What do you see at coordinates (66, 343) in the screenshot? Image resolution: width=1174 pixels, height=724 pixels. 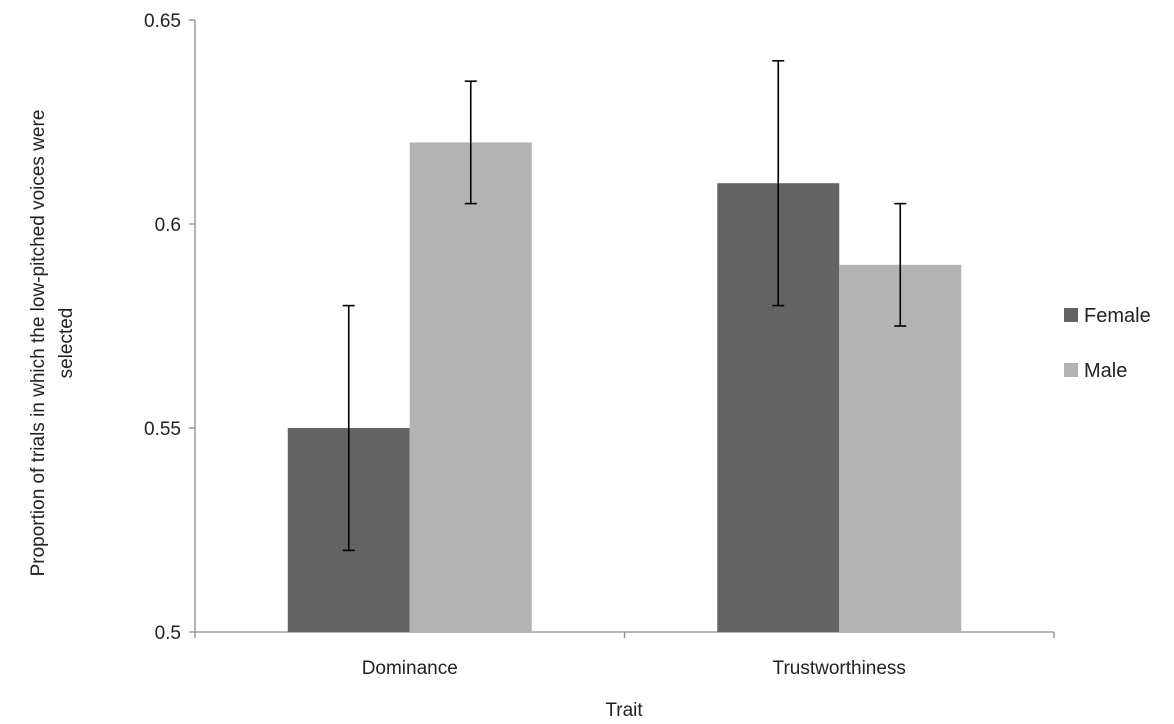 I see `y-axis-title-line-2: selected` at bounding box center [66, 343].